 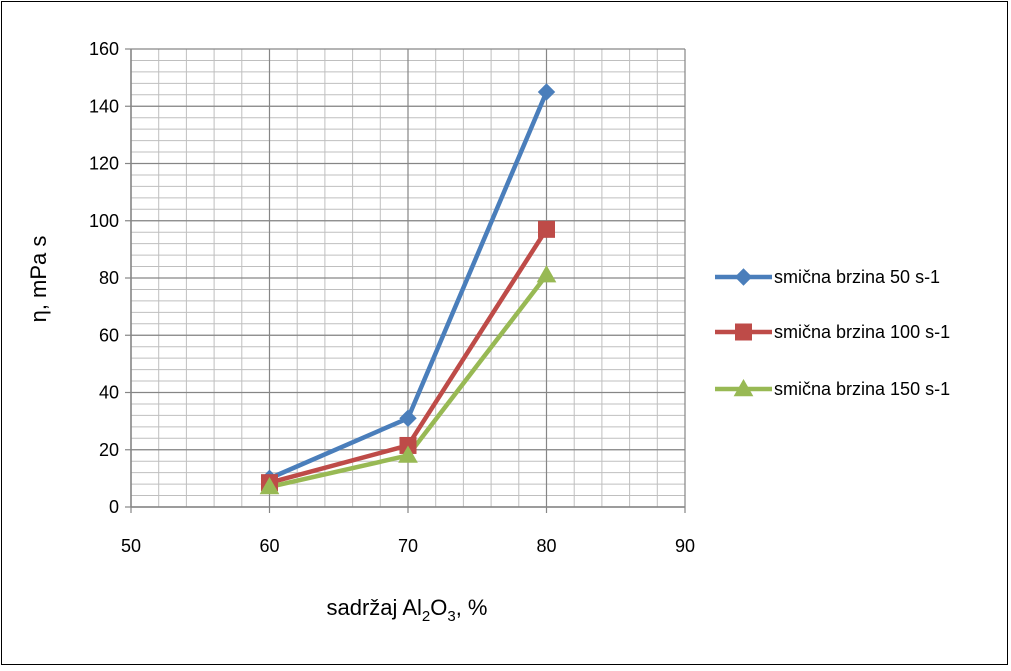 What do you see at coordinates (114, 507) in the screenshot?
I see `y-tick-label: 0` at bounding box center [114, 507].